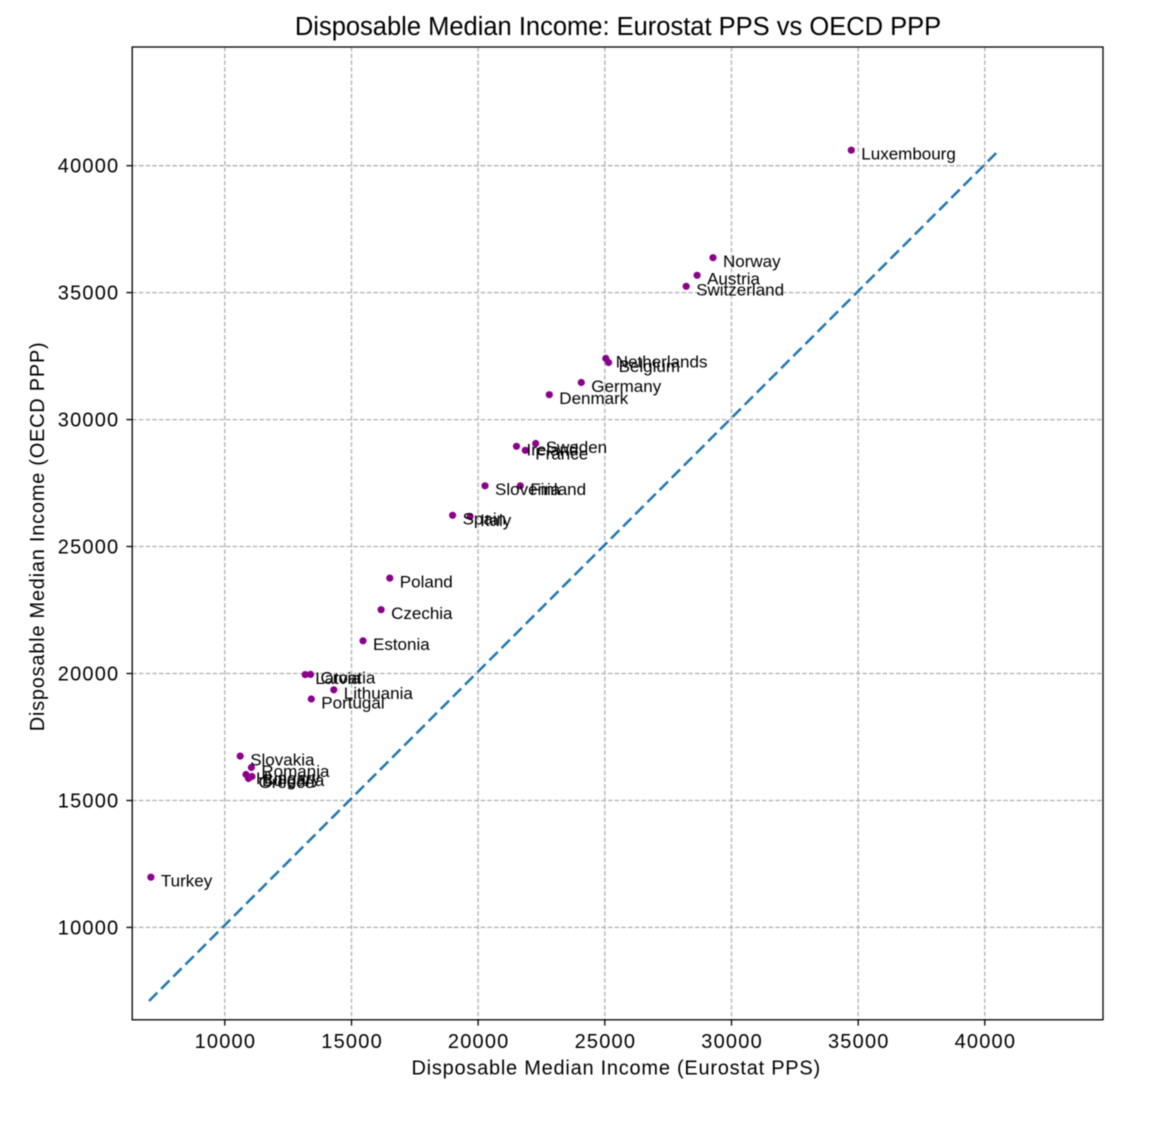 This screenshot has width=1150, height=1142. Describe the element at coordinates (558, 489) in the screenshot. I see `svg-text: Finland` at that location.